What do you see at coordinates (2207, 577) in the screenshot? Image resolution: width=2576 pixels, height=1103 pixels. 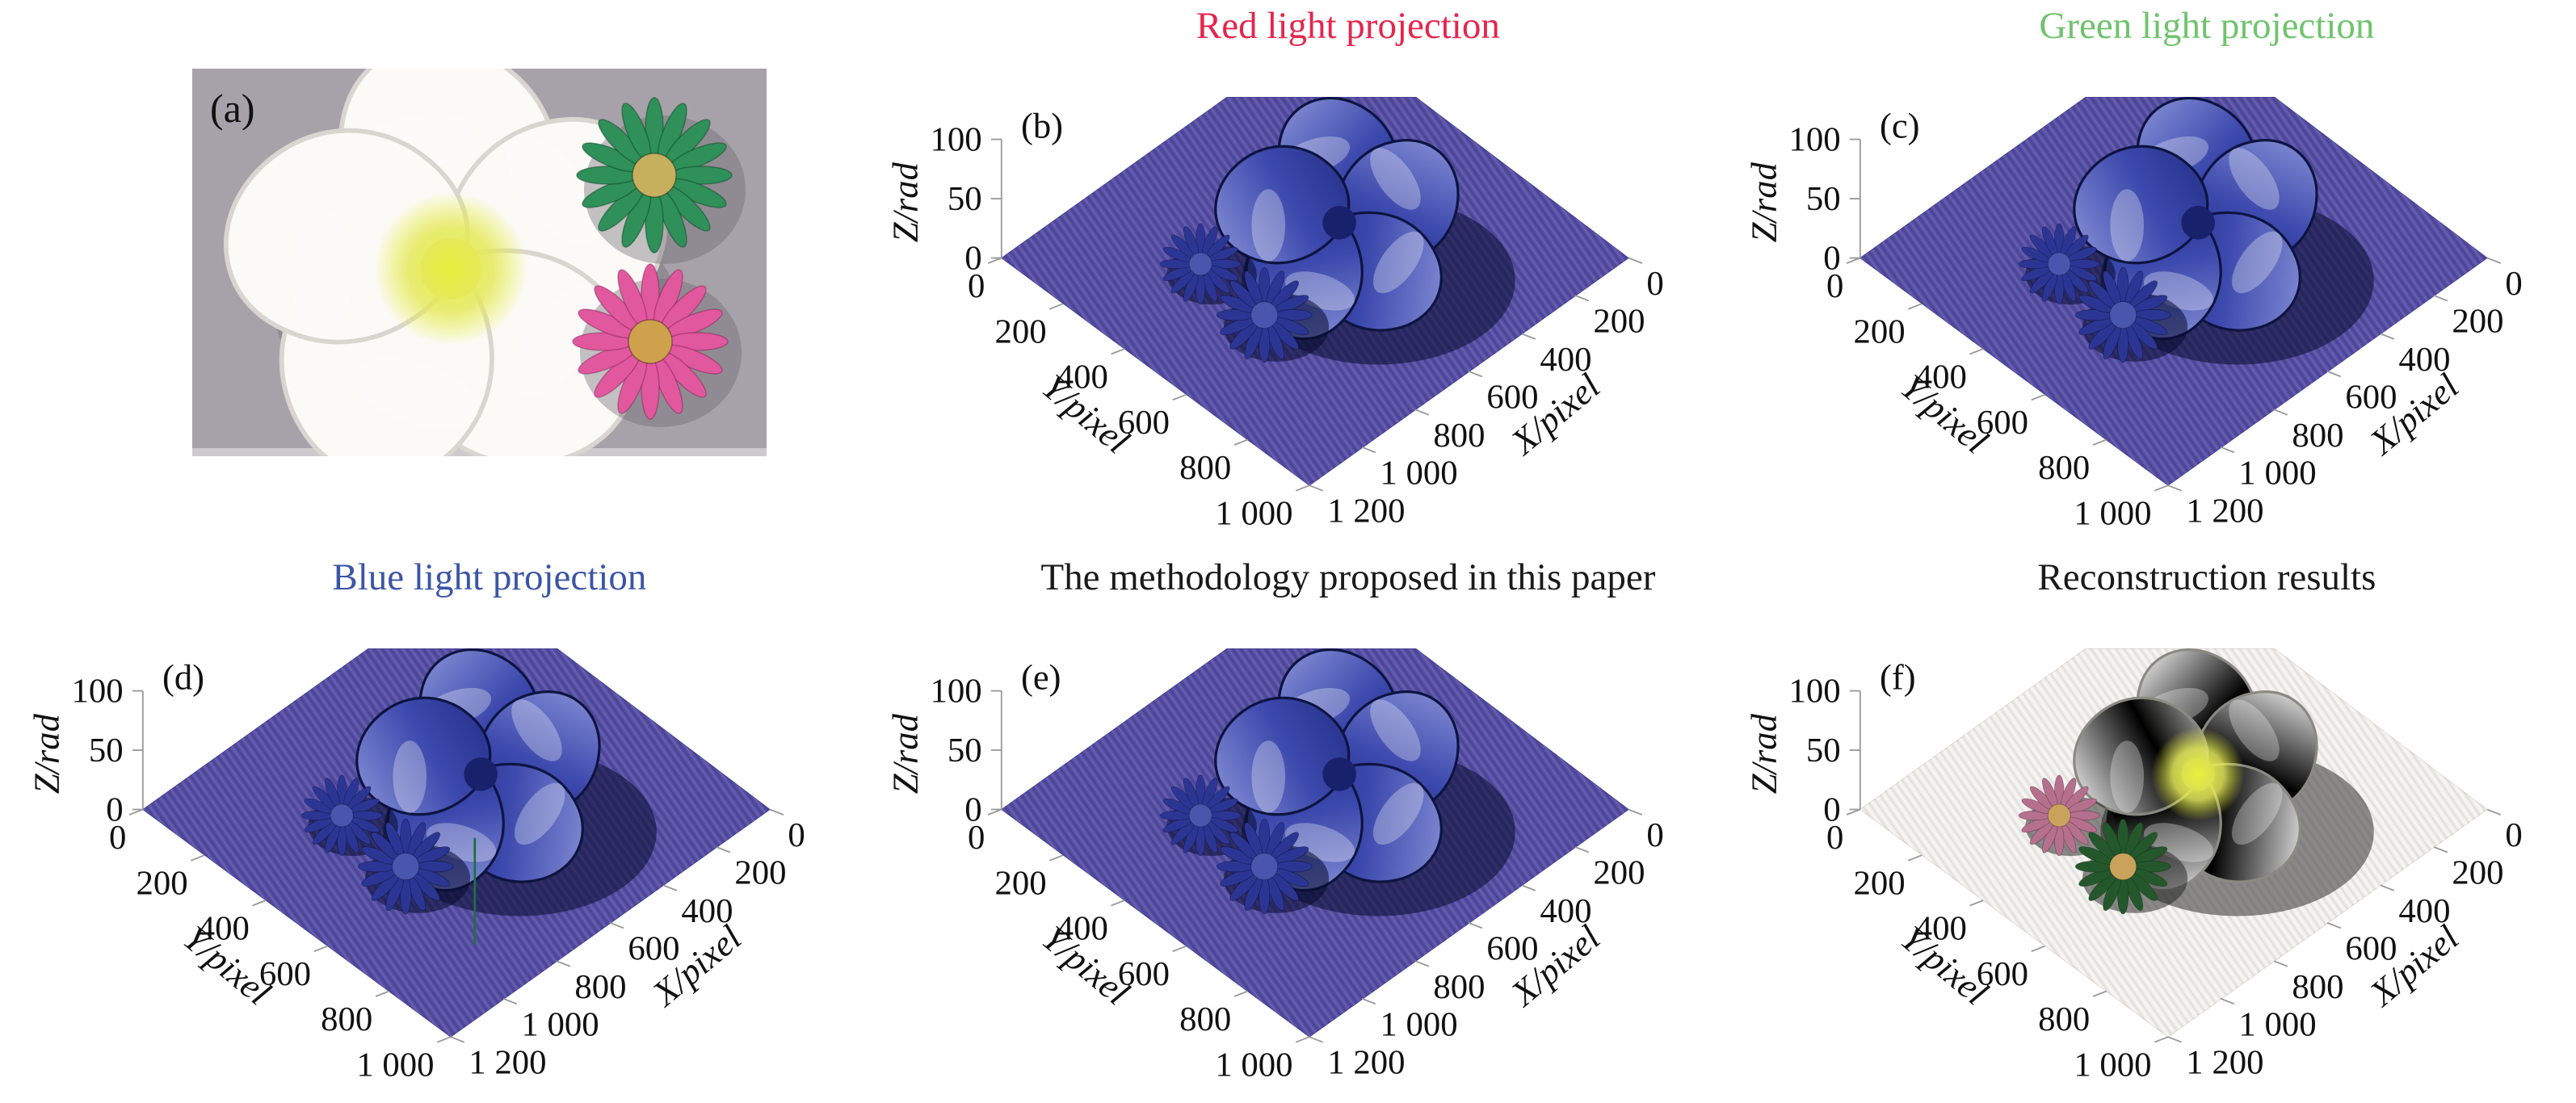 I see `panel-title: Reconstruction results` at bounding box center [2207, 577].